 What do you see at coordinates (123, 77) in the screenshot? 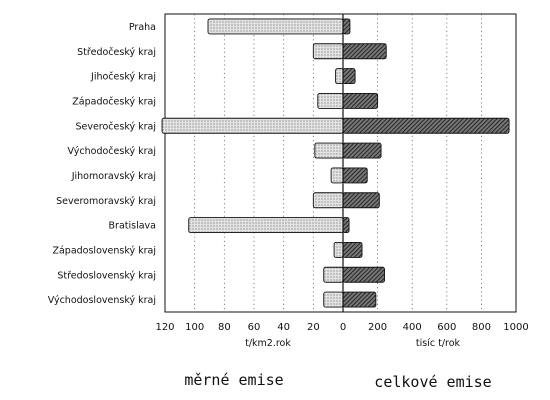
I see `category-label: Jihočeský kraj` at bounding box center [123, 77].